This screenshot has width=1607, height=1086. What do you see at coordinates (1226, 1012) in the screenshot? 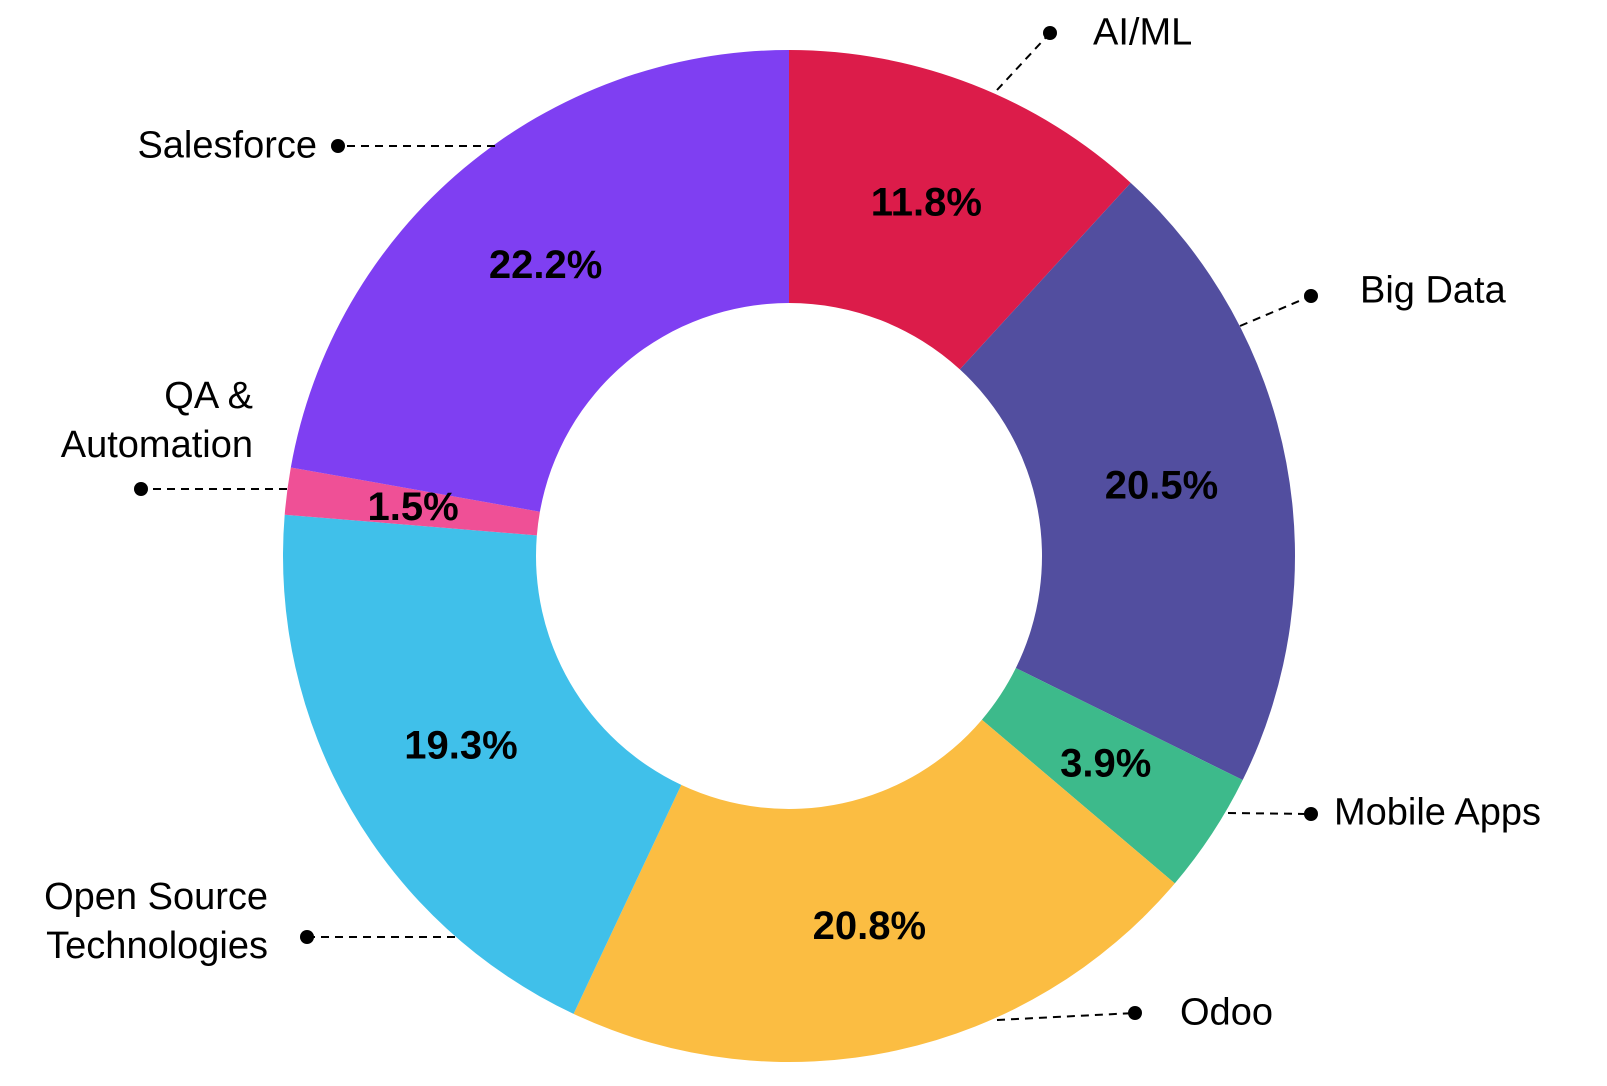
I see `category-label: Odoo` at bounding box center [1226, 1012].